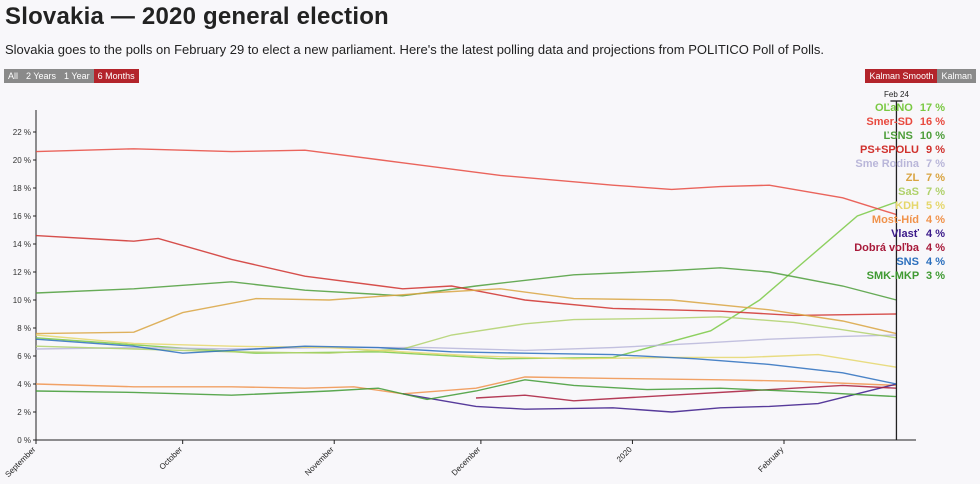 This screenshot has width=980, height=484. Describe the element at coordinates (77, 76) in the screenshot. I see `range-button-1-year: 1 Year` at that location.